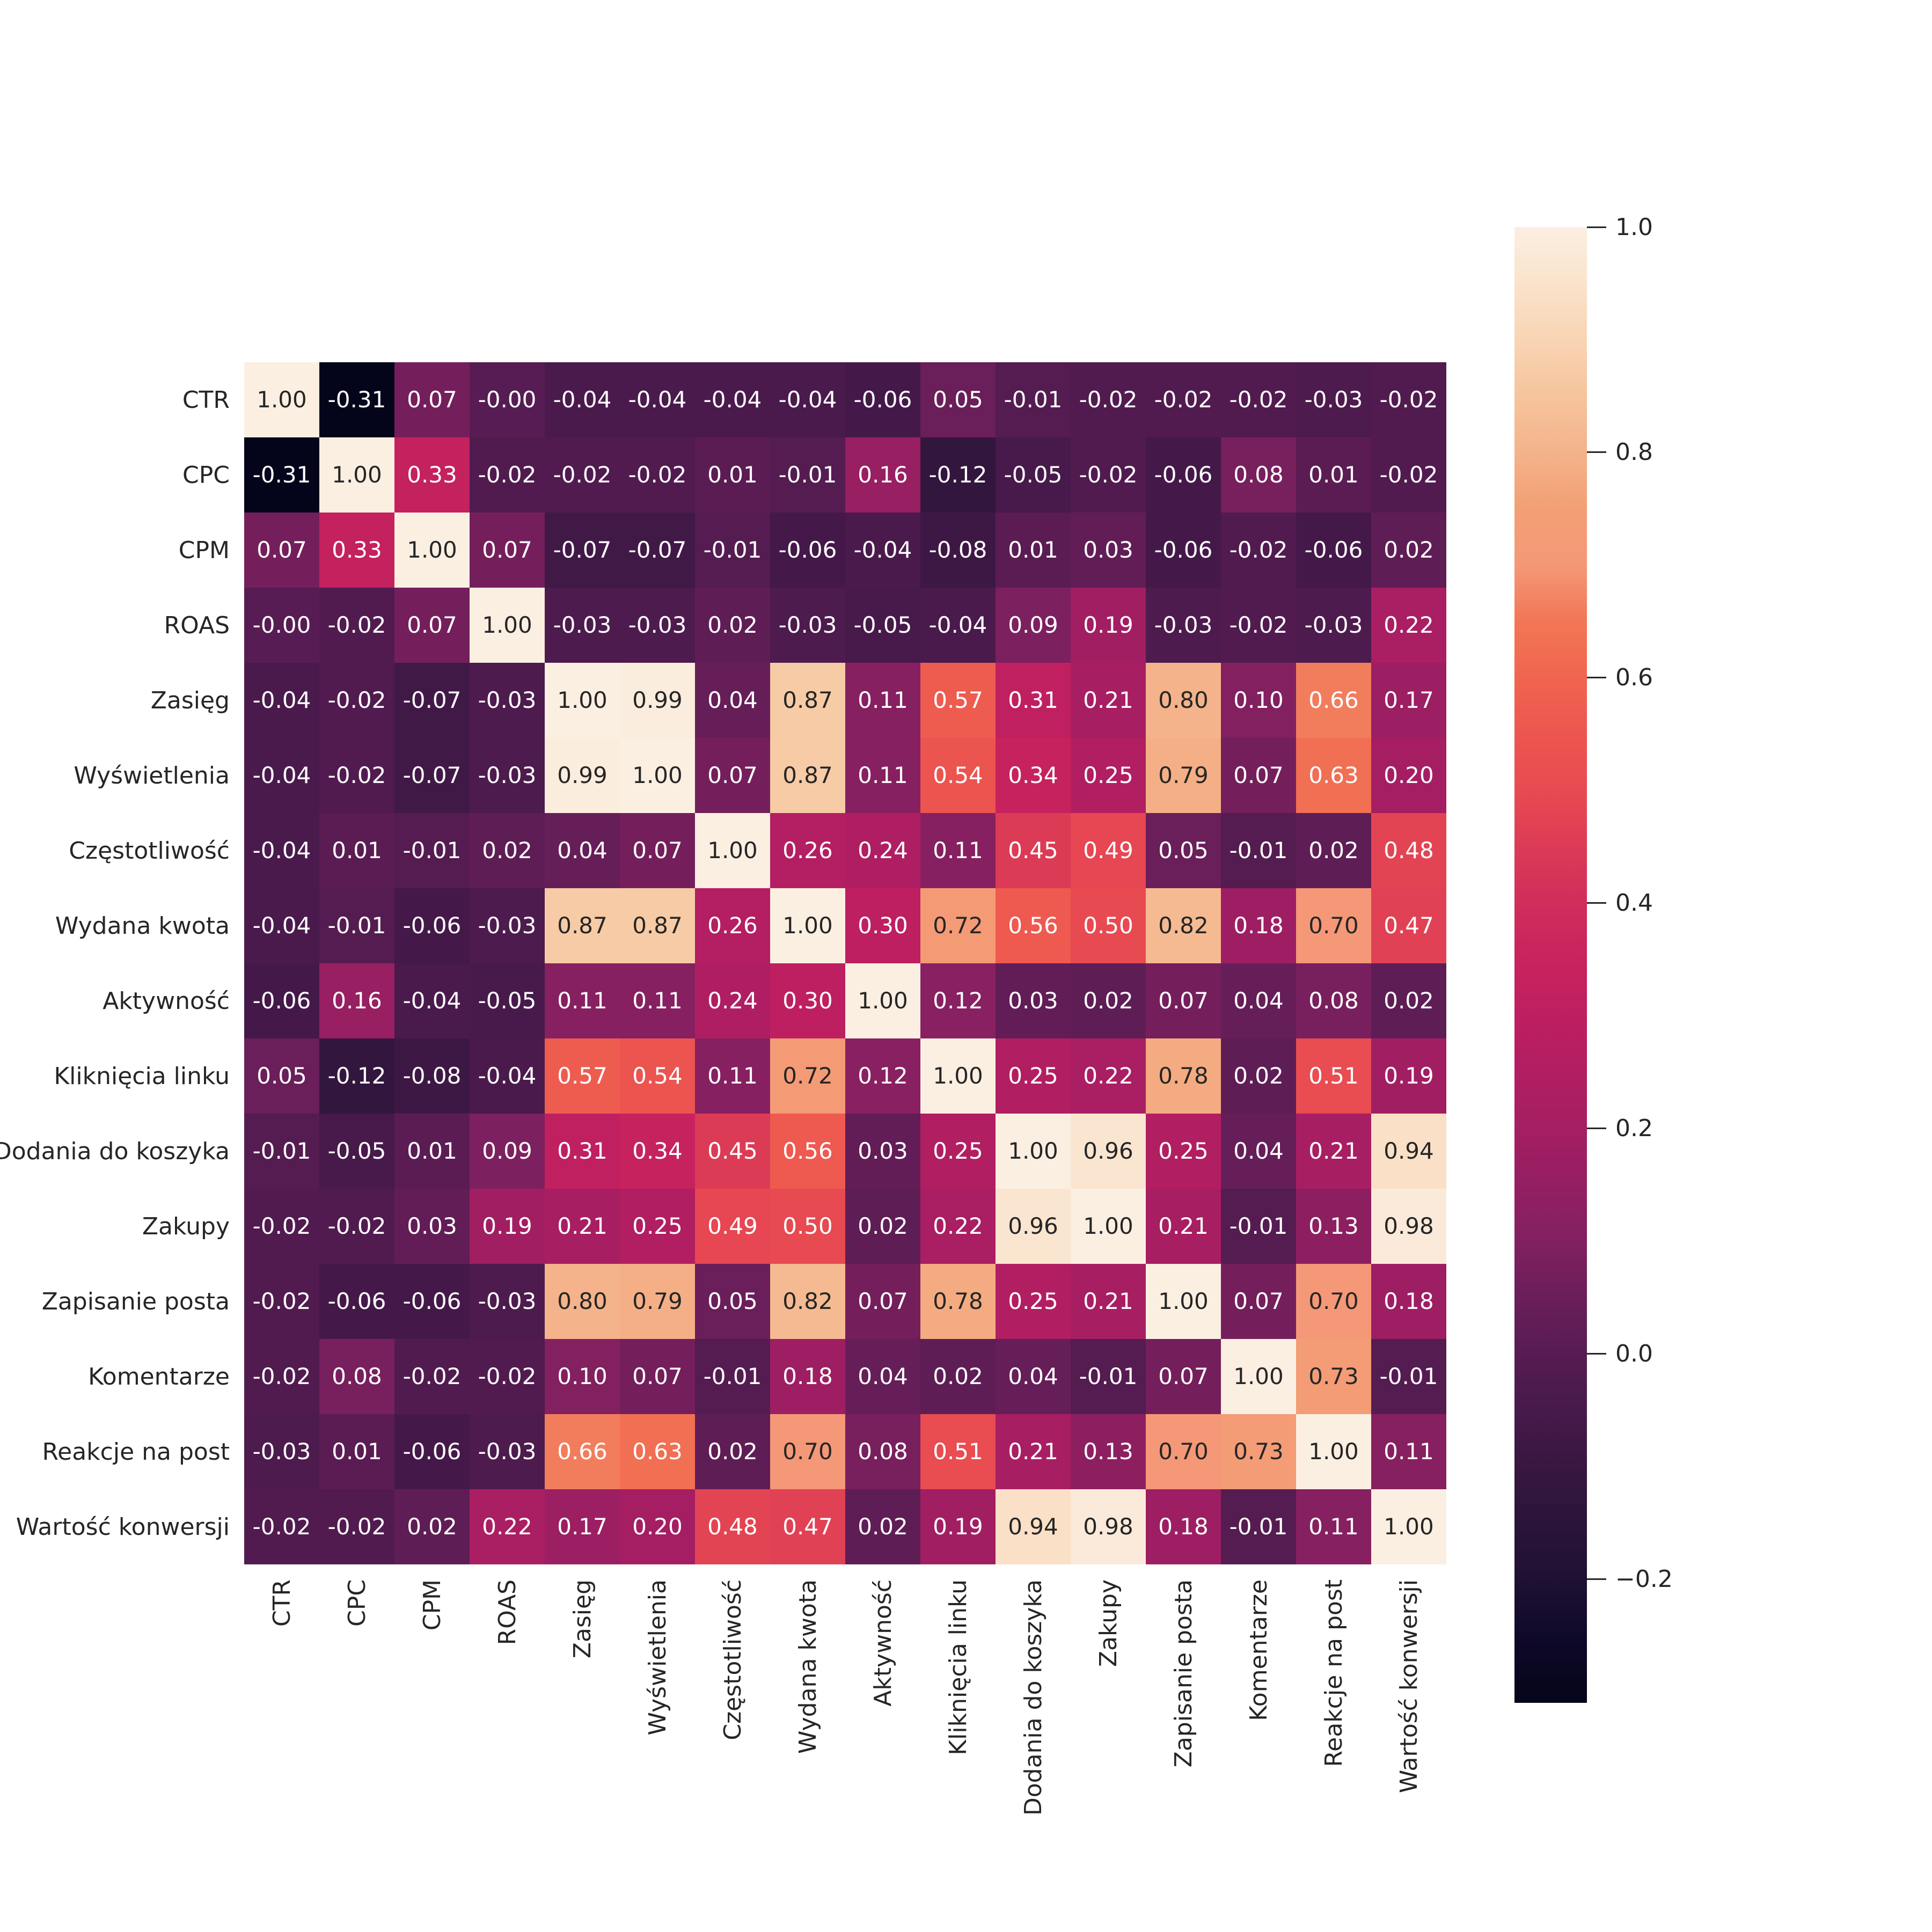  What do you see at coordinates (882, 925) in the screenshot?
I see `heatmap-cell: 0.30` at bounding box center [882, 925].